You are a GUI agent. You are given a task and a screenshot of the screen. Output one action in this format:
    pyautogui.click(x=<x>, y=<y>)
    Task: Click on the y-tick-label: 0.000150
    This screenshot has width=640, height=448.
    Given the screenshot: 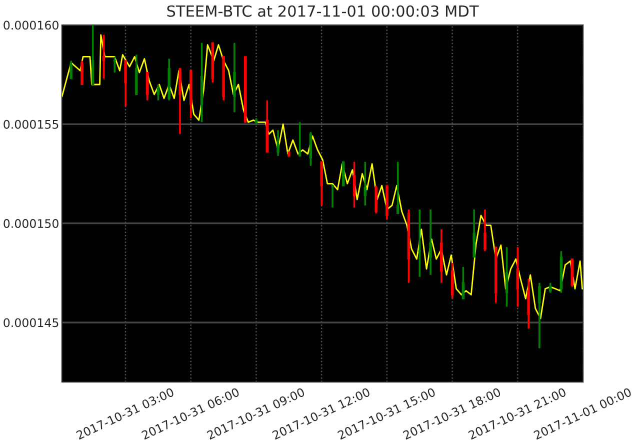 What is the action you would take?
    pyautogui.click(x=31, y=223)
    